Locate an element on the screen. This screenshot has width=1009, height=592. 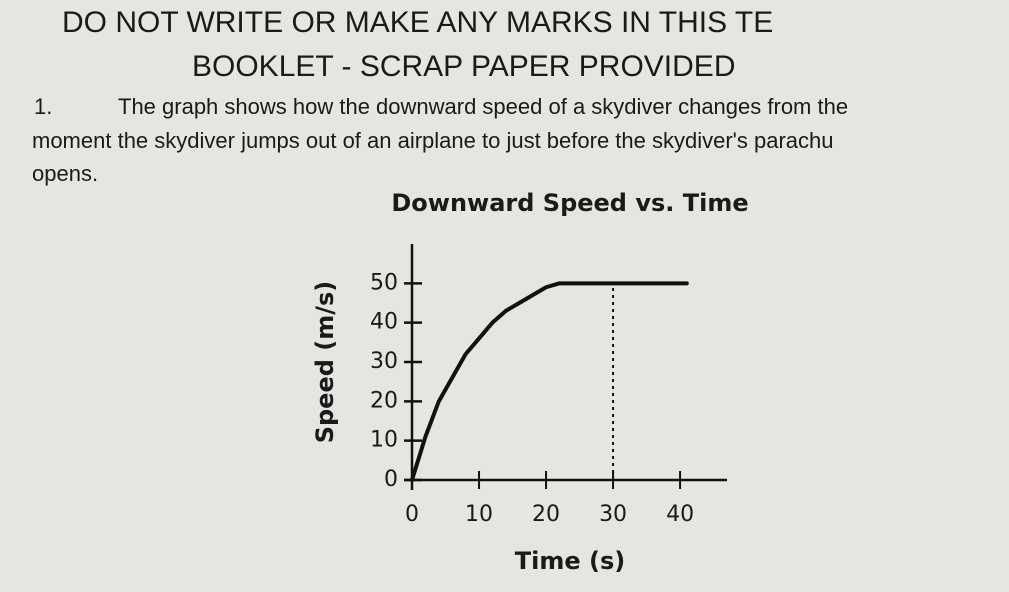
x-tick-label: 0 is located at coordinates (412, 514).